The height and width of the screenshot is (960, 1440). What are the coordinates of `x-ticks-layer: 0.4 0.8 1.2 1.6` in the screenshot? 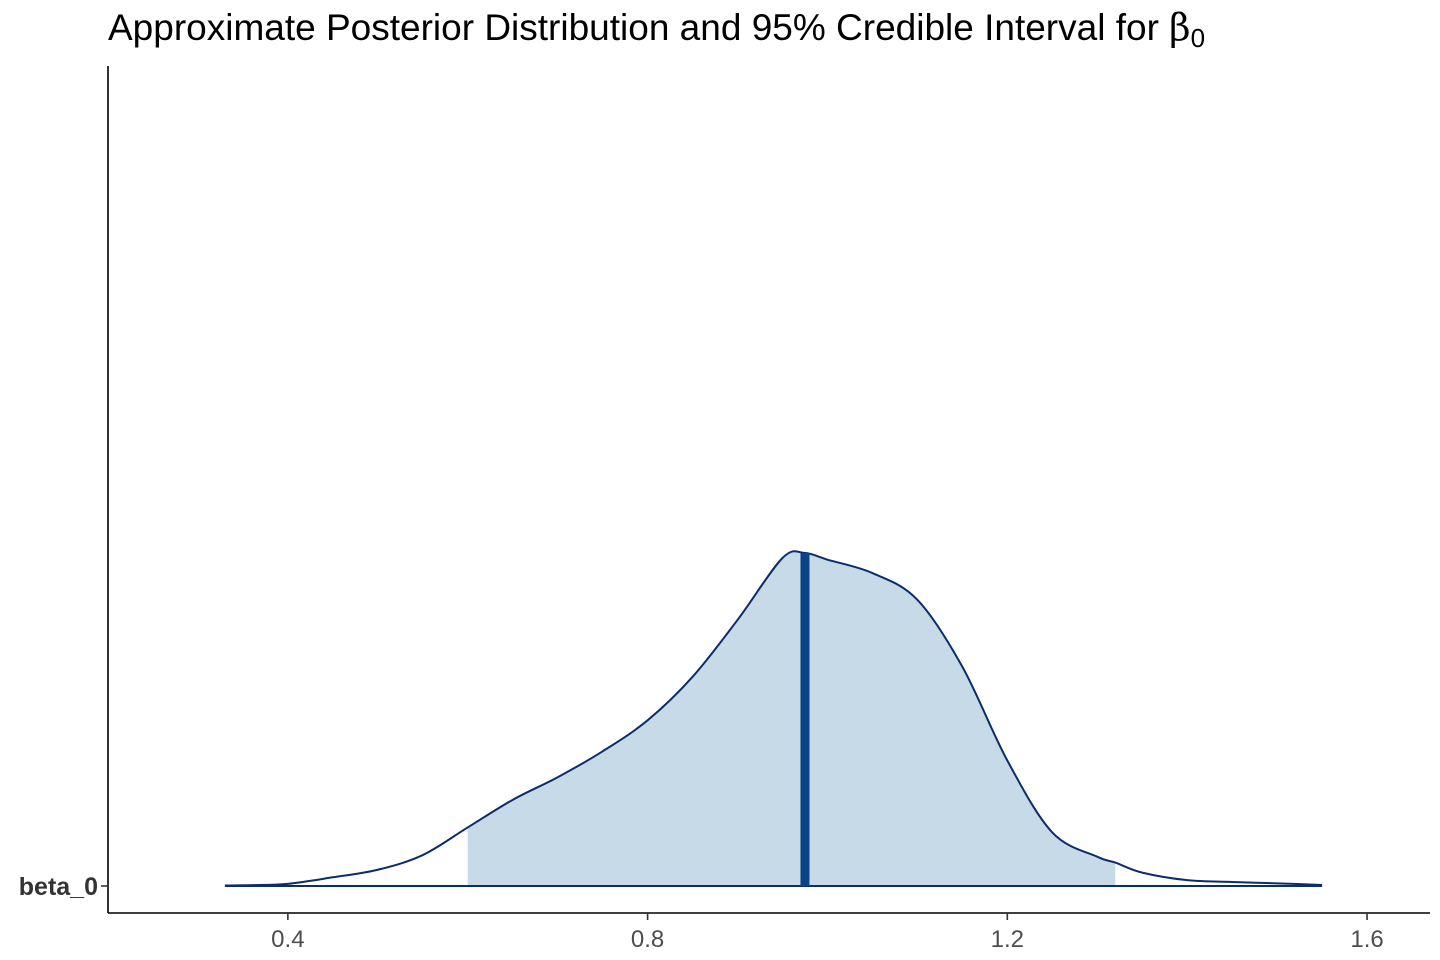 It's located at (827, 933).